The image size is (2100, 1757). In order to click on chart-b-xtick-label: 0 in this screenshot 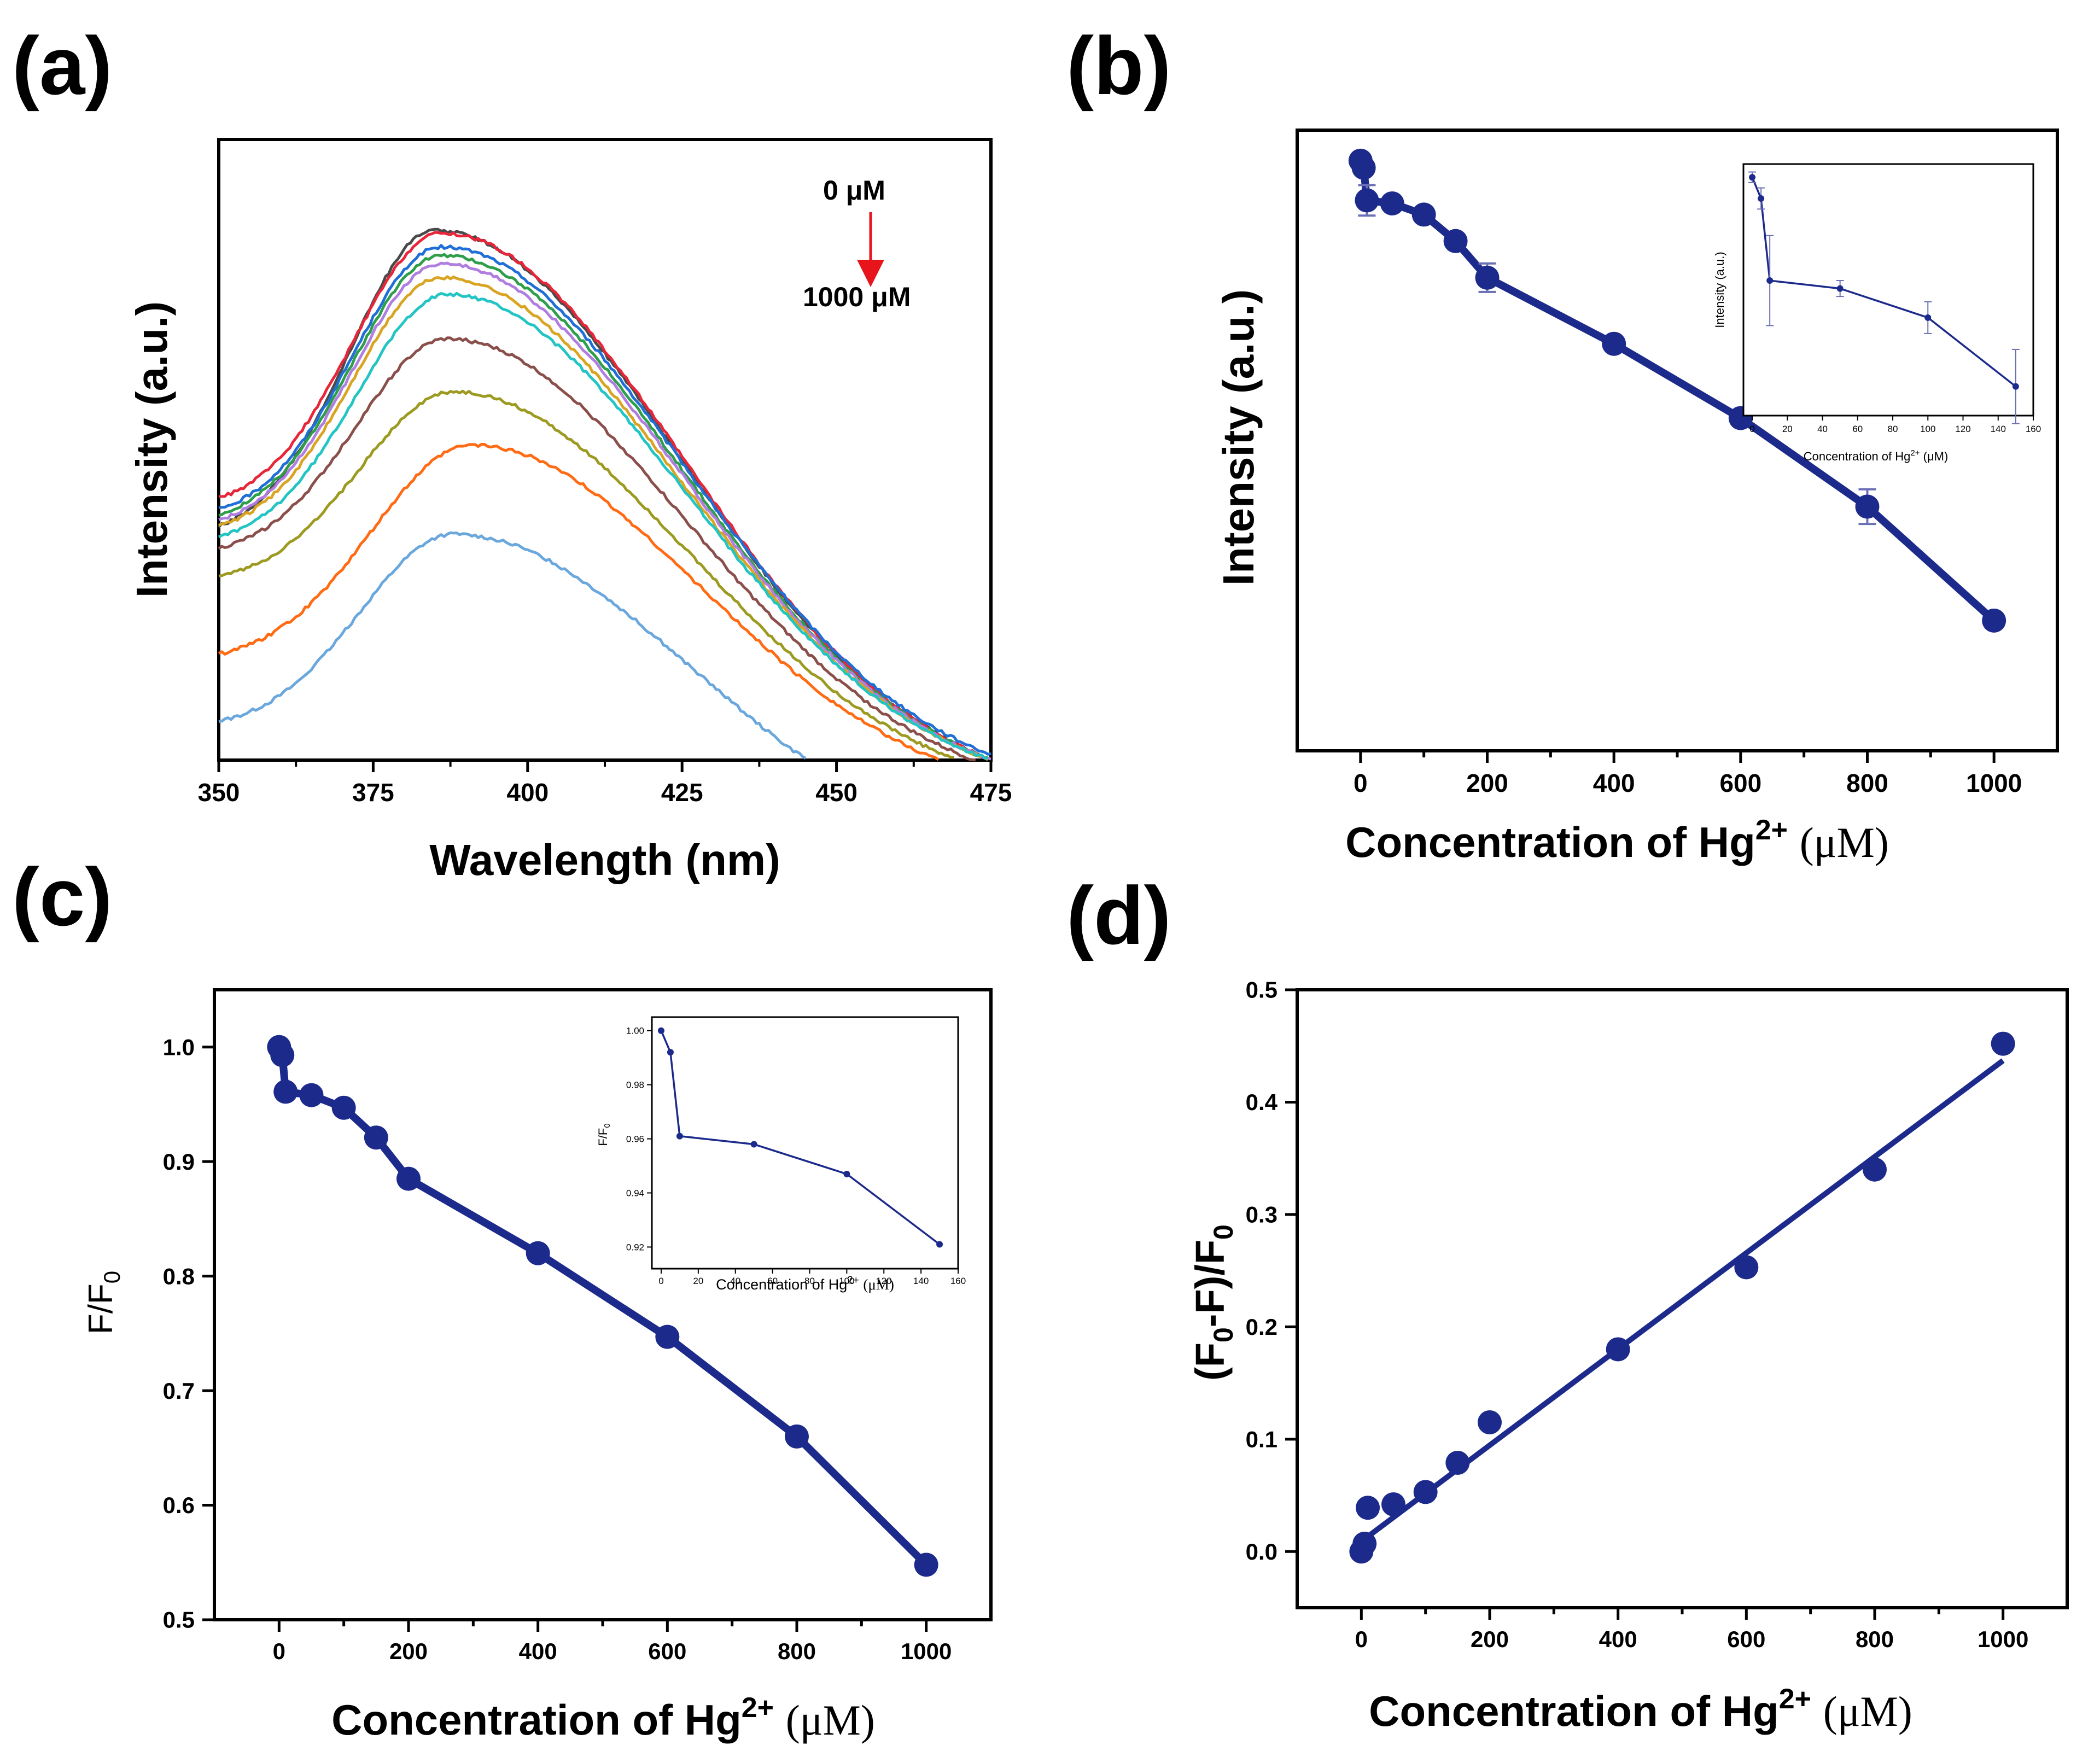, I will do `click(1361, 783)`.